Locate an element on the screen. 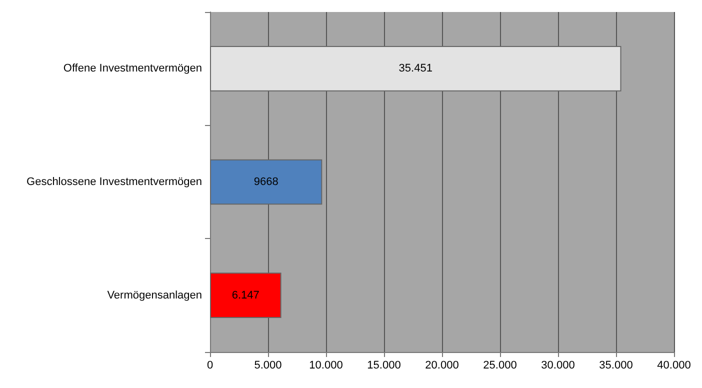  data-label: 6.147 is located at coordinates (246, 295).